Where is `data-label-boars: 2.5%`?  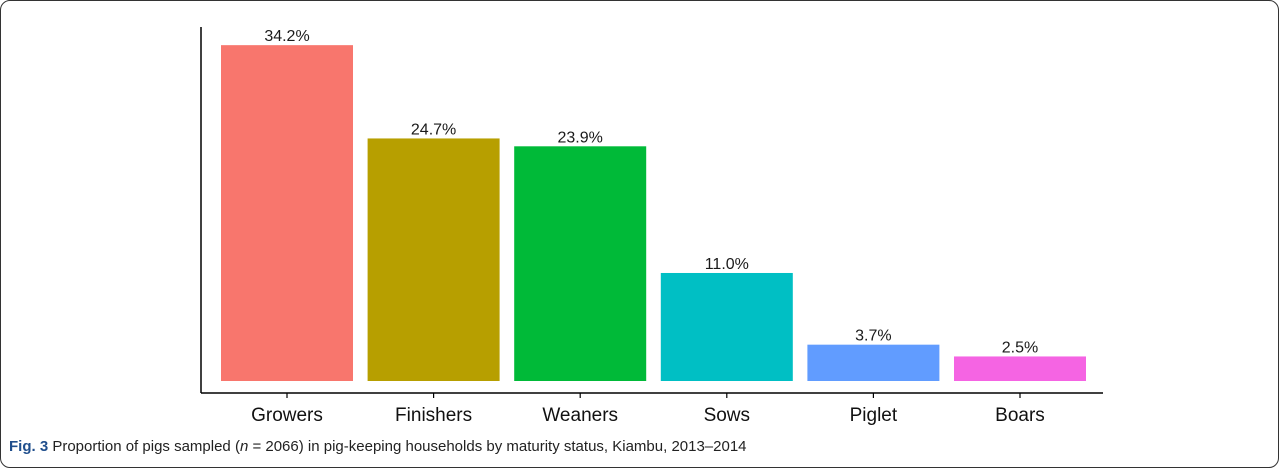 data-label-boars: 2.5% is located at coordinates (1020, 347).